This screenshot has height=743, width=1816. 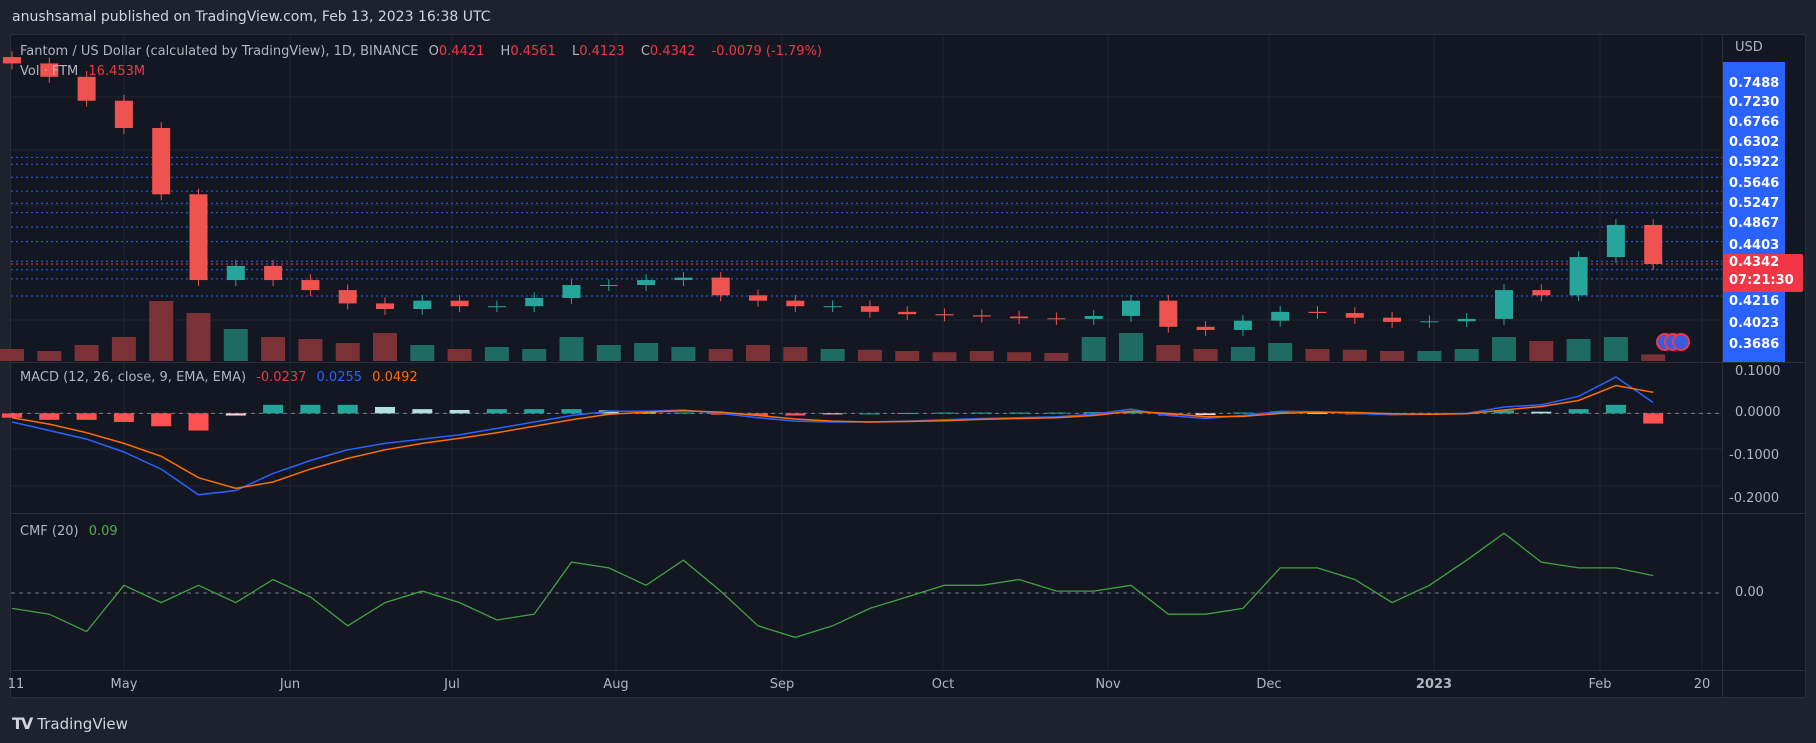 What do you see at coordinates (1754, 183) in the screenshot?
I see `price-level-label: 0.5646` at bounding box center [1754, 183].